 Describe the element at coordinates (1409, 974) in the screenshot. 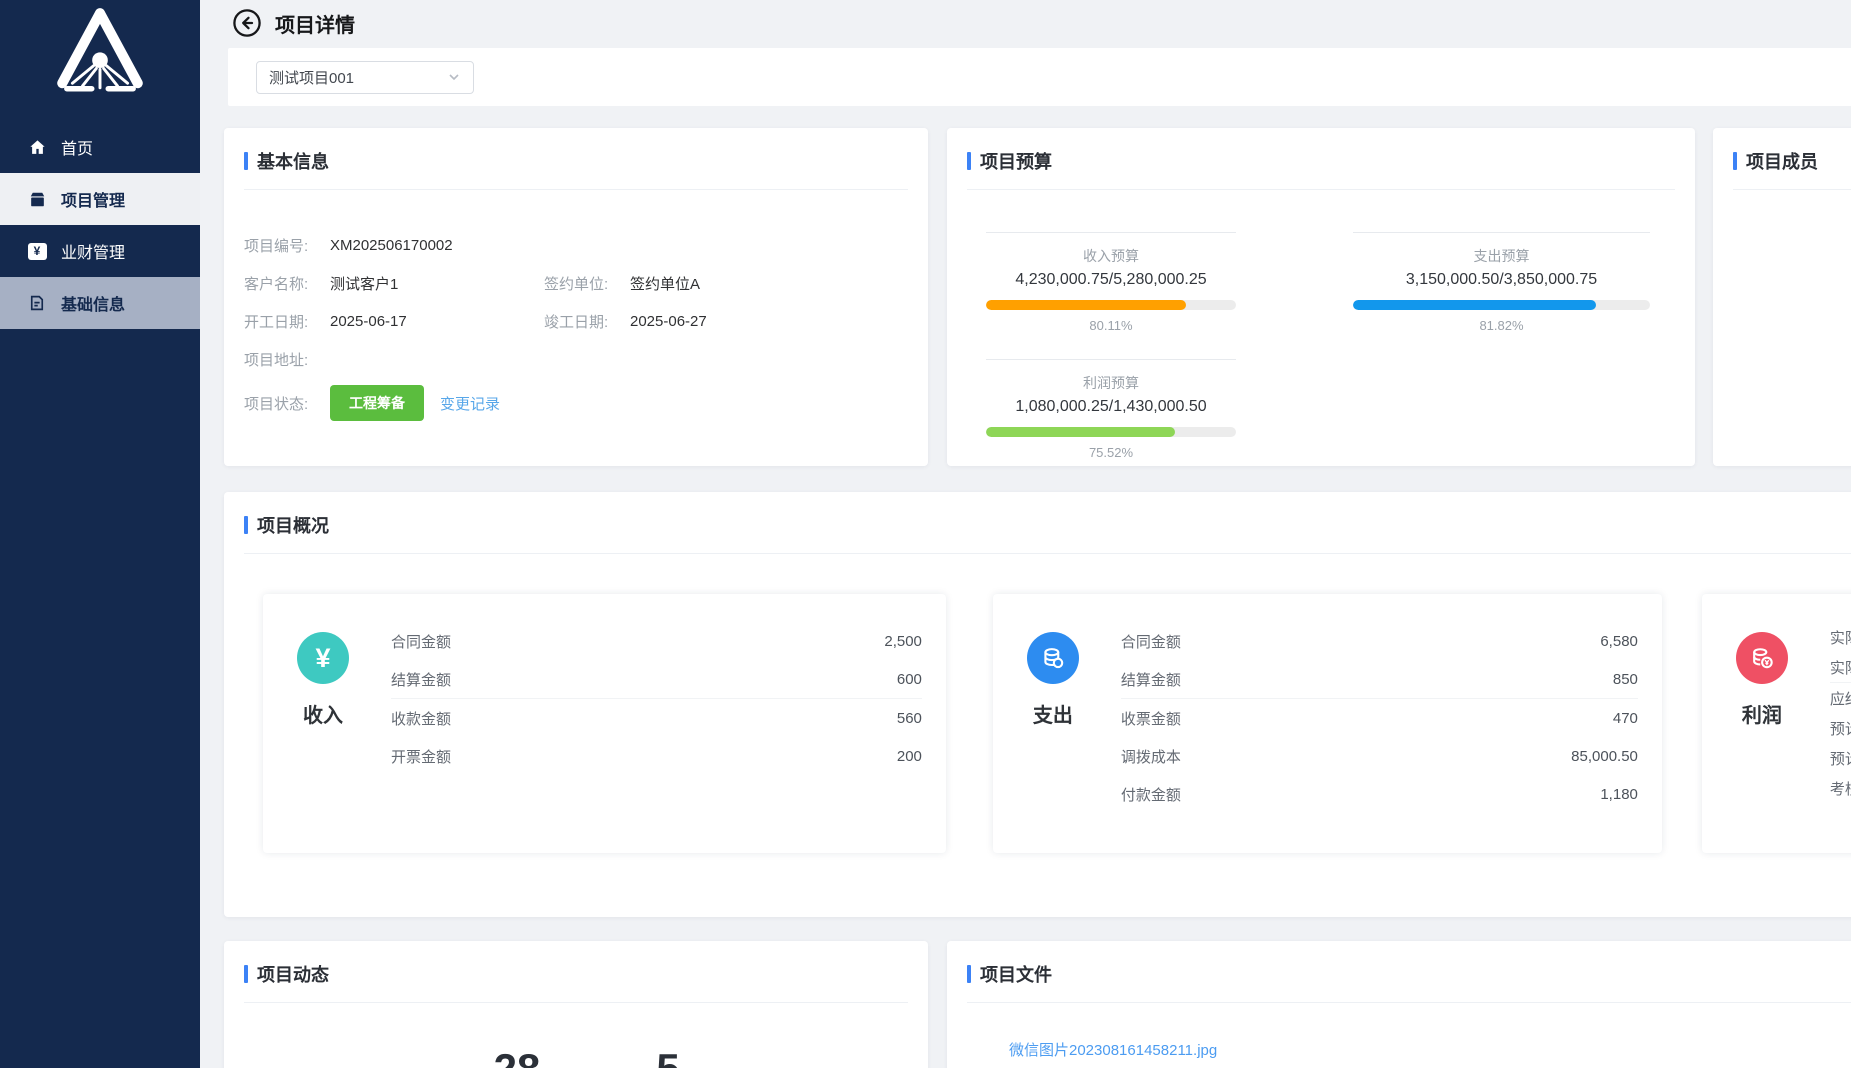

I see `card-title: 项目文件` at that location.